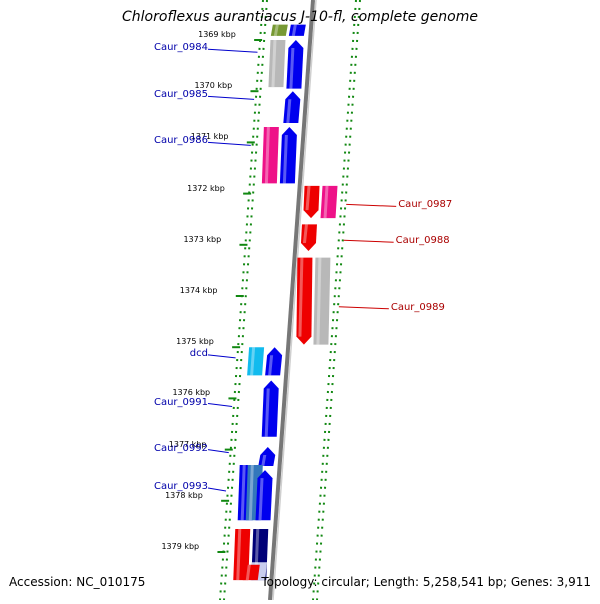 The width and height of the screenshot is (600, 604). What do you see at coordinates (206, 188) in the screenshot?
I see `tick-label: 1372 kbp` at bounding box center [206, 188].